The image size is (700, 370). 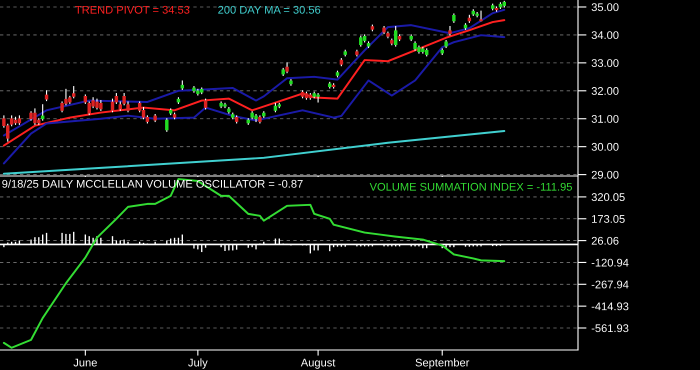 What do you see at coordinates (443, 363) in the screenshot?
I see `x-tick-label: September` at bounding box center [443, 363].